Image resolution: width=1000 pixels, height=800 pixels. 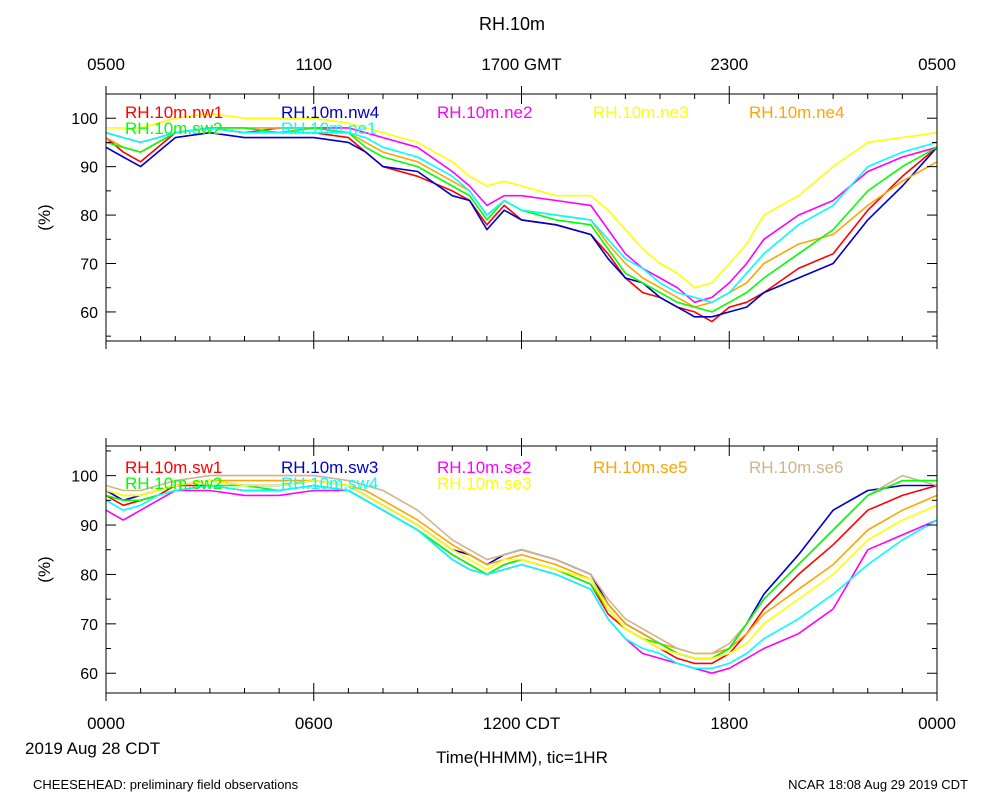 What do you see at coordinates (330, 112) in the screenshot?
I see `legend-entry-RH-10m-nw4: RH.10m.nw4` at bounding box center [330, 112].